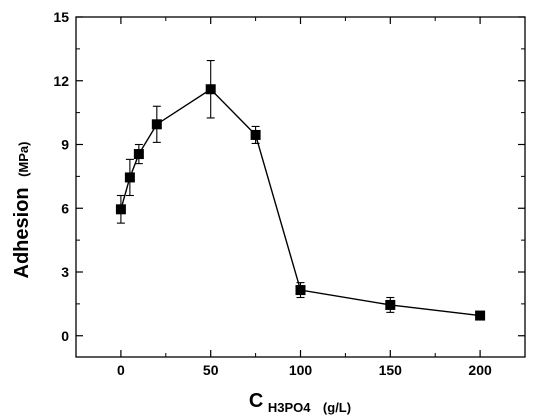  Describe the element at coordinates (61, 17) in the screenshot. I see `y-tick-label: 15` at that location.